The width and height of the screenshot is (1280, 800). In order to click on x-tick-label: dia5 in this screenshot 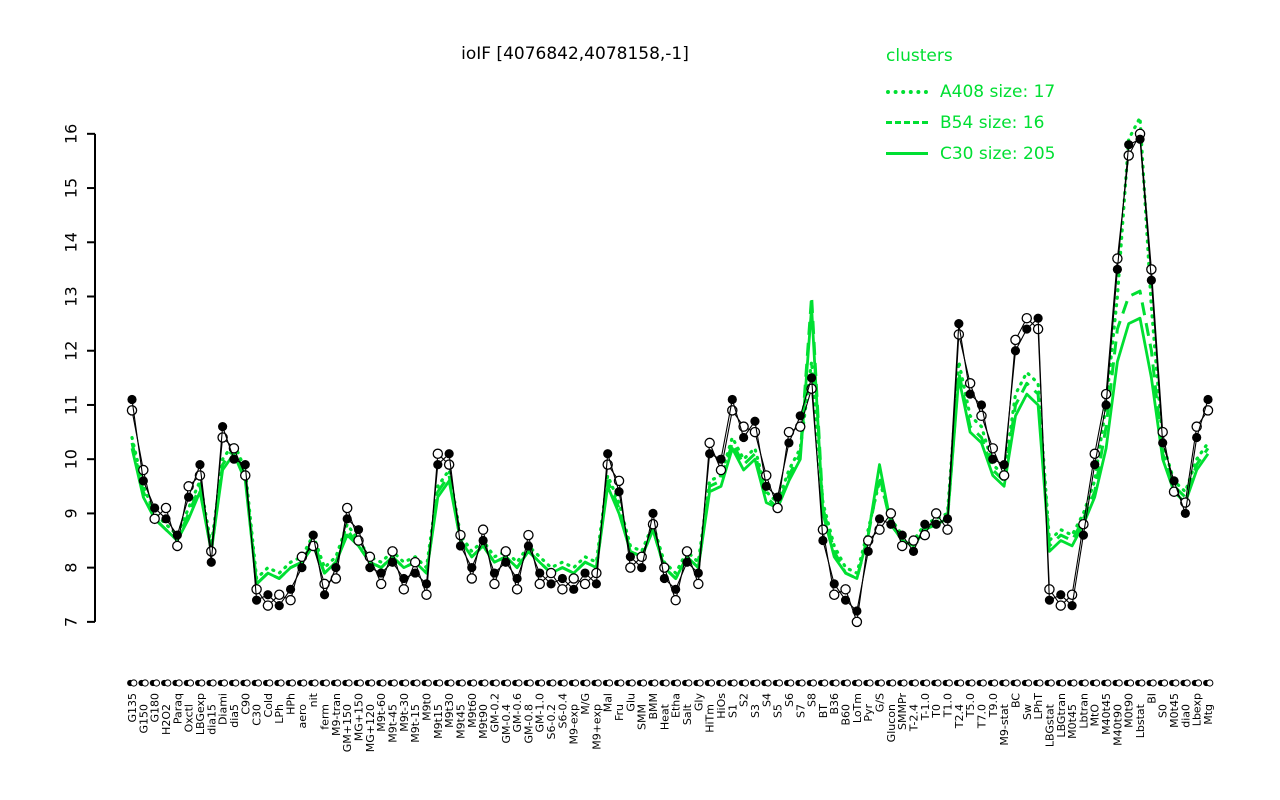, I will do `click(234, 716)`.